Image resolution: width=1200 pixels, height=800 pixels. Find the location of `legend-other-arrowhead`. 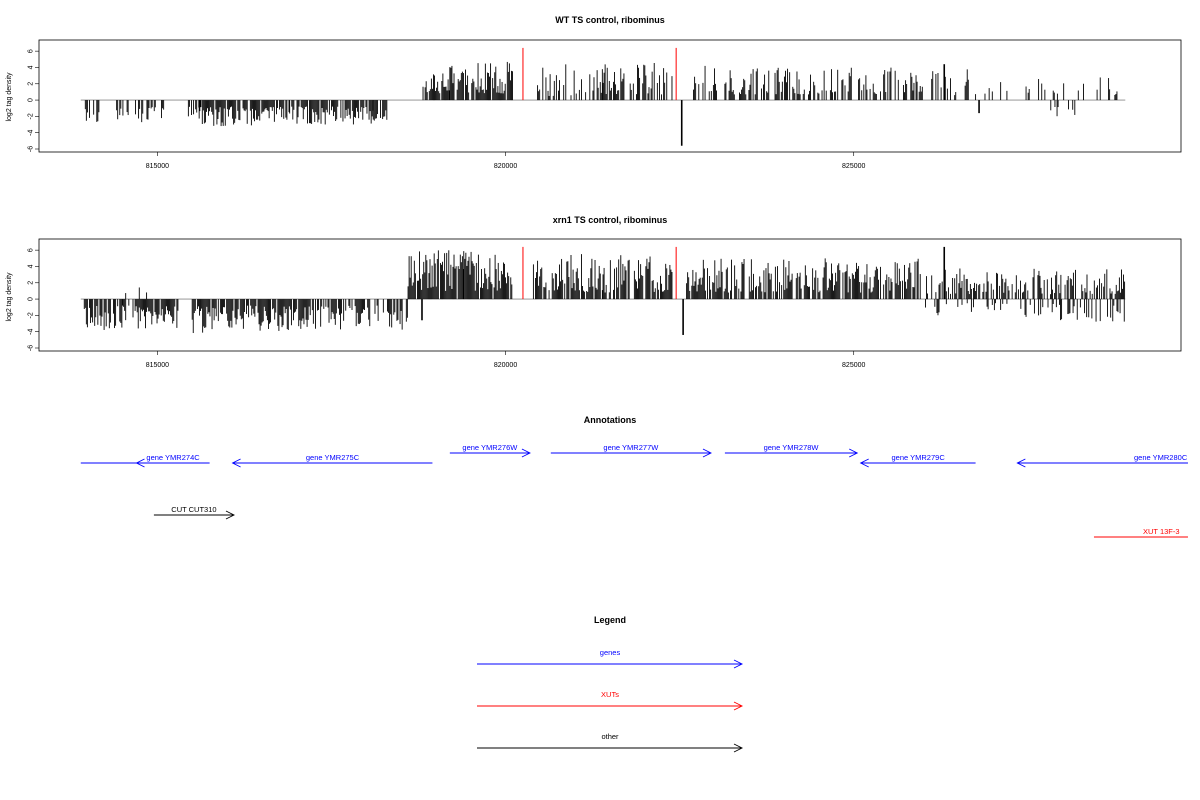

legend-other-arrowhead is located at coordinates (738, 748).